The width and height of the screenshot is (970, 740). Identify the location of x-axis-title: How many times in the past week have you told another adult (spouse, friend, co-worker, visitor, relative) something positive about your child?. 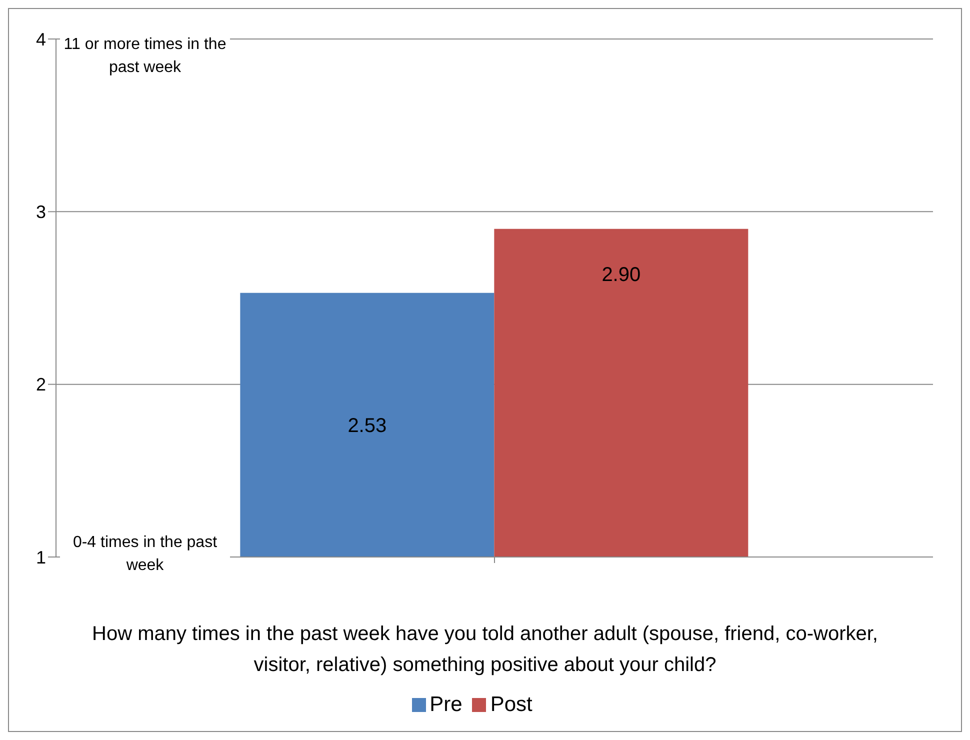
(485, 650).